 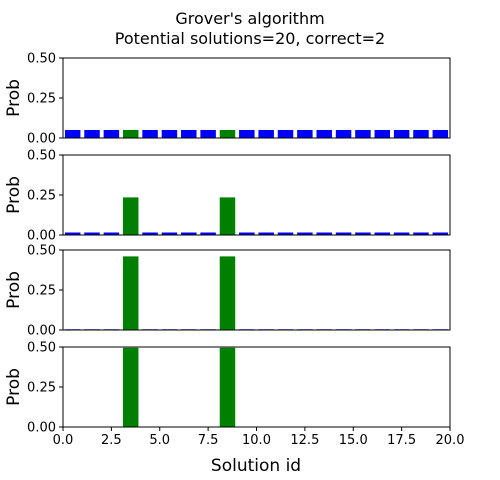 I want to click on bar-panel2-id1, so click(x=92, y=233).